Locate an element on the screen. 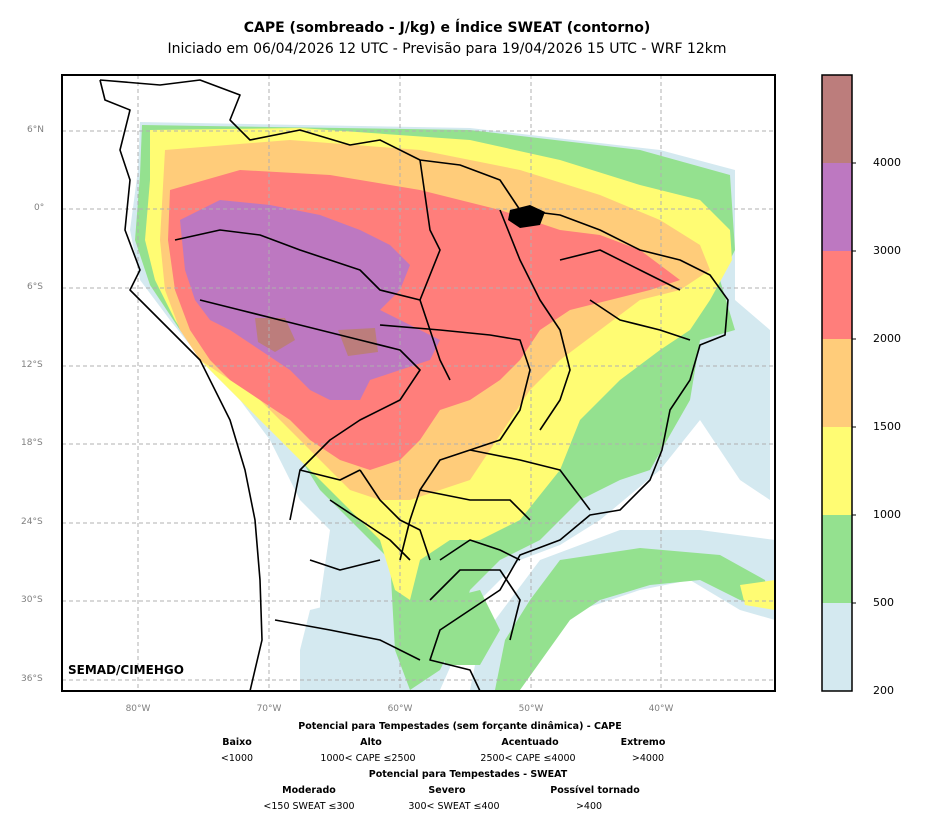  colorbar-label-3000: 3000 is located at coordinates (887, 250).